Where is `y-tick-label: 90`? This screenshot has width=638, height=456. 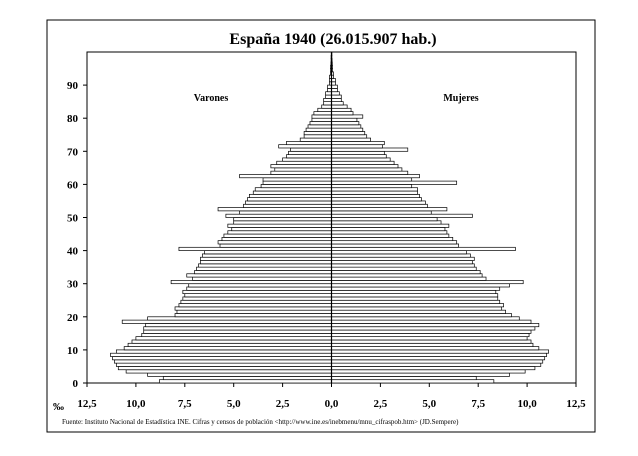
y-tick-label: 90 is located at coordinates (73, 86).